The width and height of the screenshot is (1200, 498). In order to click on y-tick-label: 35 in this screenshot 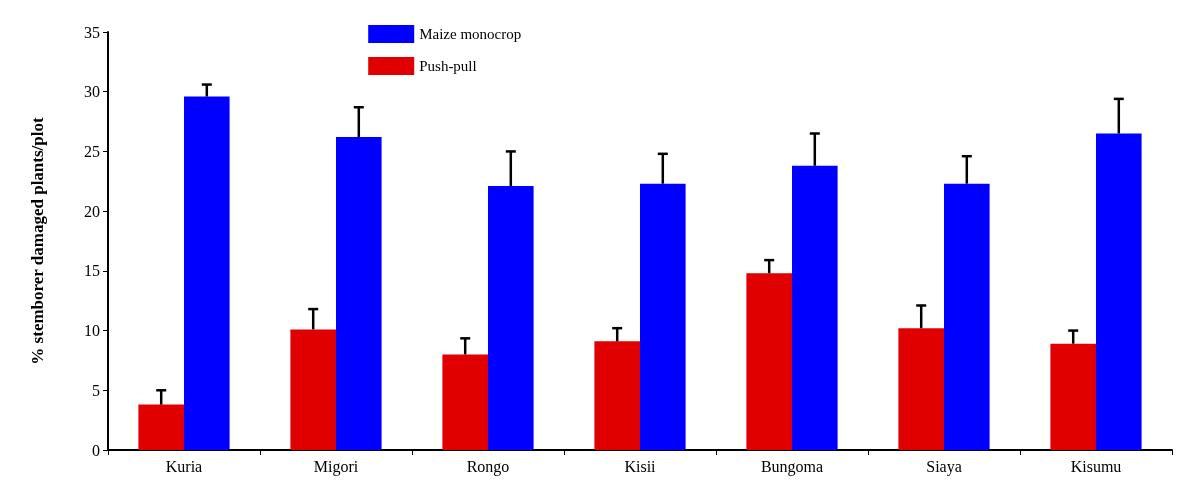, I will do `click(92, 32)`.